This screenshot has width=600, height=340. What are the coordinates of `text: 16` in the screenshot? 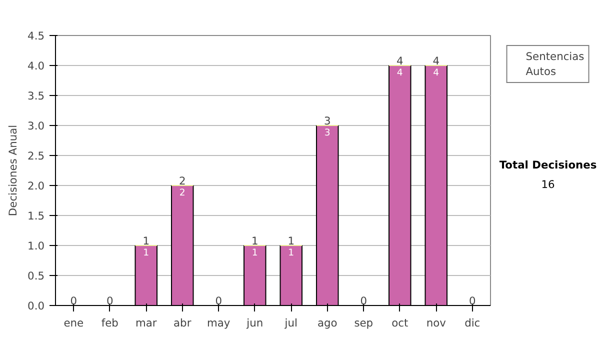 It's located at (548, 184).